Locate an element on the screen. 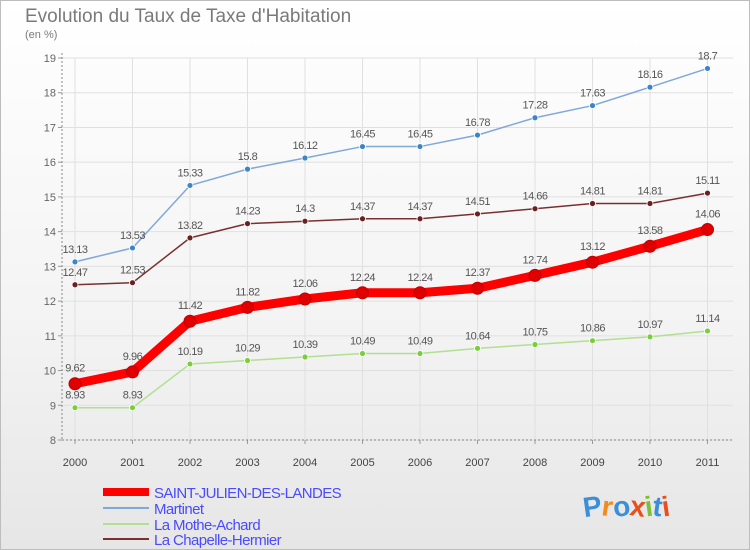 The height and width of the screenshot is (550, 750). y-tick-label: 8 is located at coordinates (53, 441).